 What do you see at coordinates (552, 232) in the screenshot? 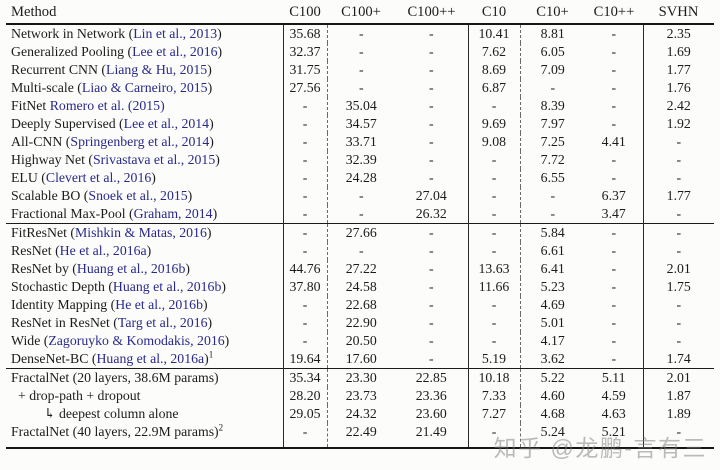
I see `value-cell: 5.84` at bounding box center [552, 232].